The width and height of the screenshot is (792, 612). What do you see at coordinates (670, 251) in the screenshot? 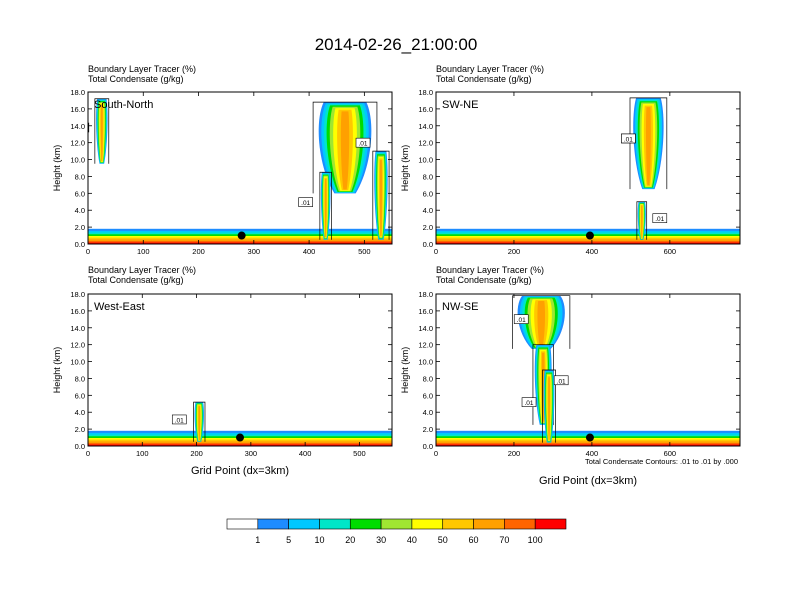
I see `x-tick-label: 600` at bounding box center [670, 251].